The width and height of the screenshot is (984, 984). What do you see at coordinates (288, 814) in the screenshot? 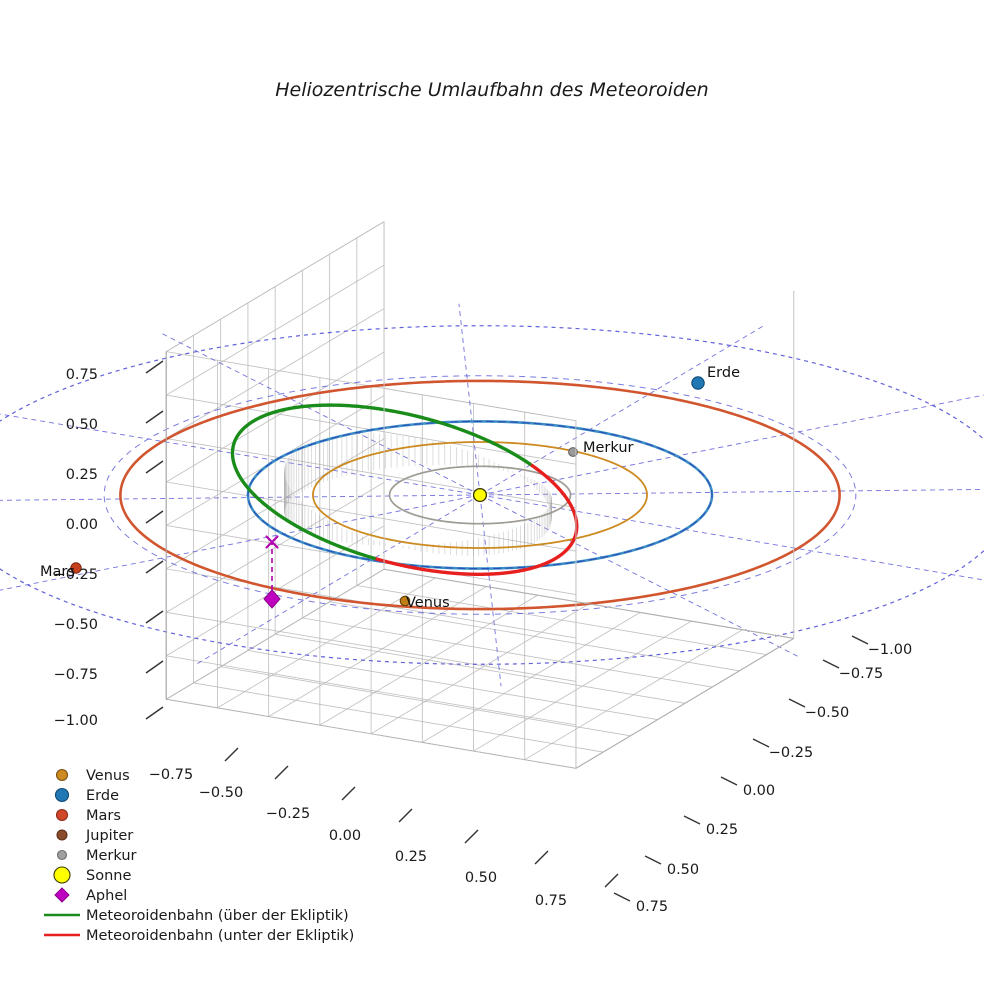
I see `axis-x-tick-label: −0.25` at bounding box center [288, 814].